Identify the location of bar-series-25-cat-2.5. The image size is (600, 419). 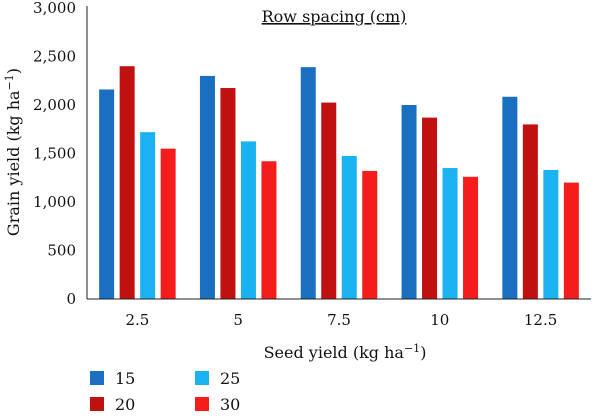
(148, 215).